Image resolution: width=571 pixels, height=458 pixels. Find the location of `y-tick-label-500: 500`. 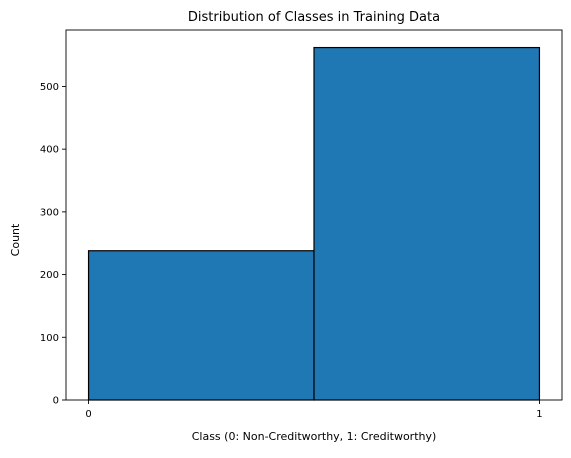

y-tick-label-500: 500 is located at coordinates (49, 87).